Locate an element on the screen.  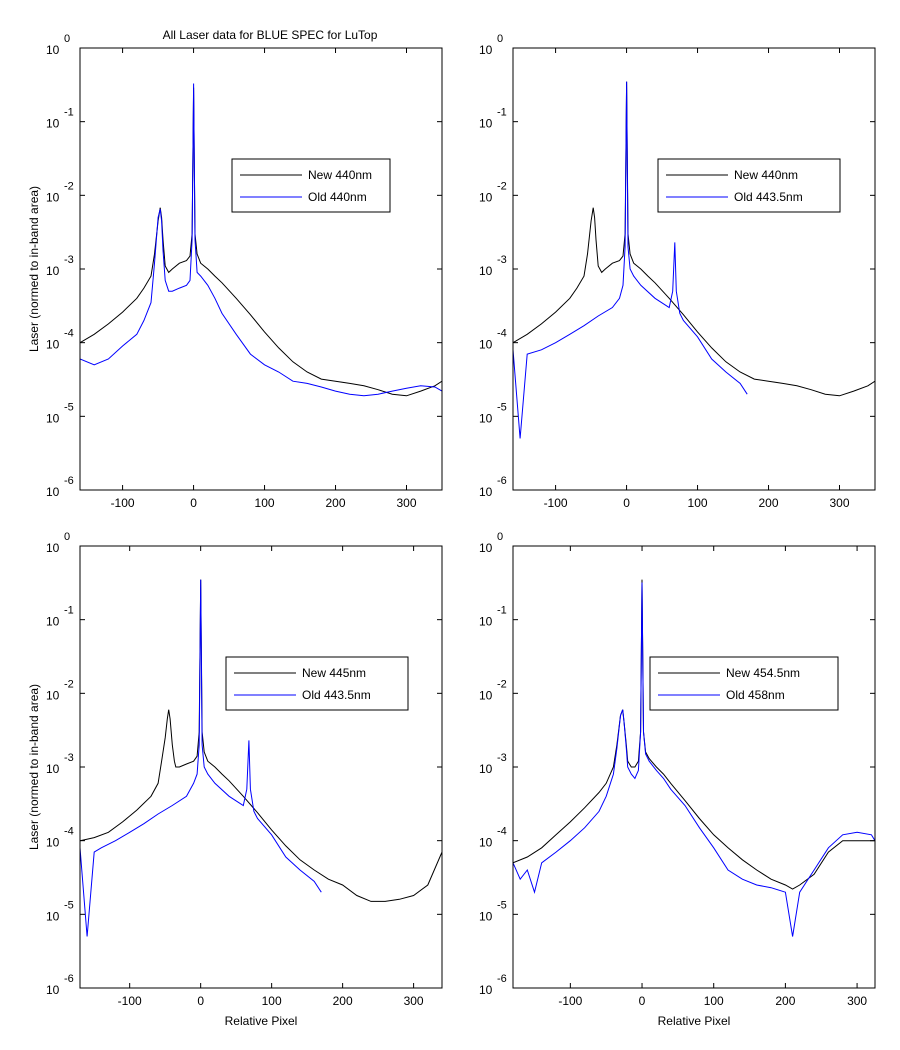
figure-title: All Laser data for BLUE SPEC for LuTop is located at coordinates (270, 35).